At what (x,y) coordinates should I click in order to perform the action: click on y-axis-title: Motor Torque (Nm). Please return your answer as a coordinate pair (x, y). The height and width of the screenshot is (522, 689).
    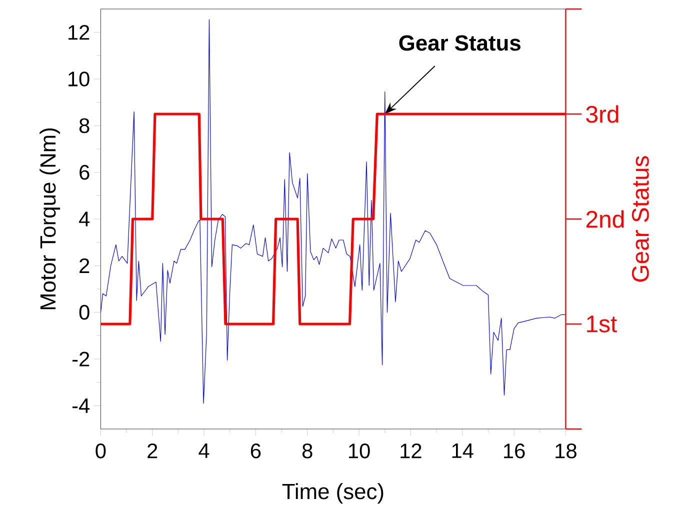
    Looking at the image, I should click on (50, 219).